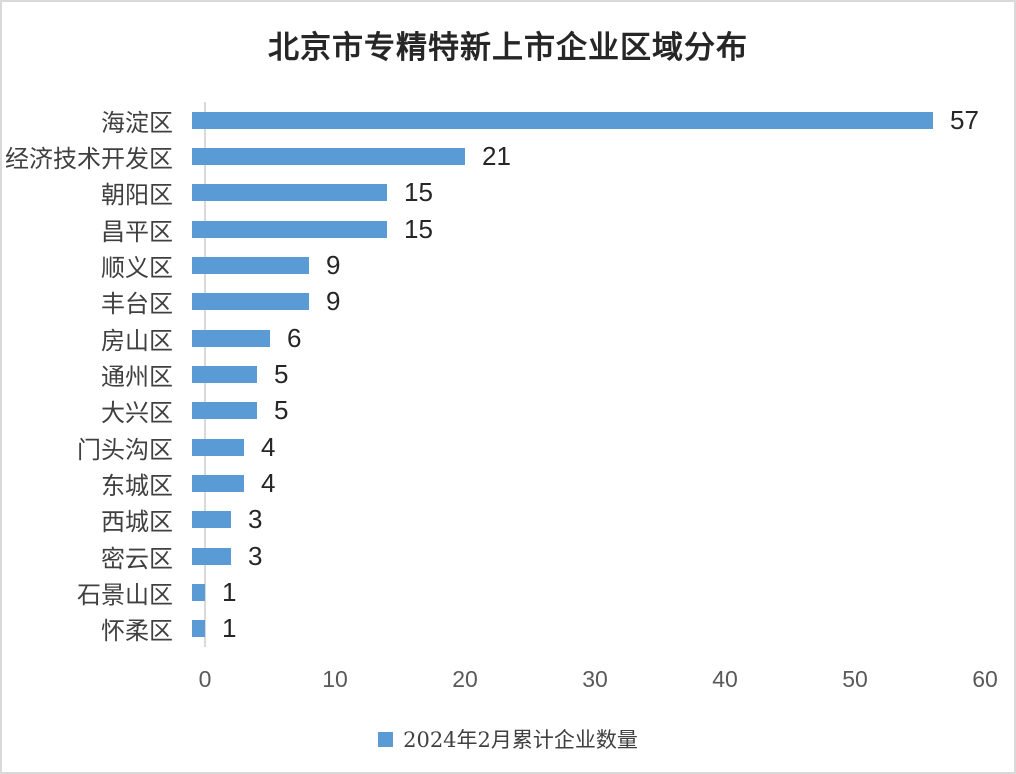 The width and height of the screenshot is (1016, 774). What do you see at coordinates (508, 193) in the screenshot?
I see `bar-row: 朝阳区 15` at bounding box center [508, 193].